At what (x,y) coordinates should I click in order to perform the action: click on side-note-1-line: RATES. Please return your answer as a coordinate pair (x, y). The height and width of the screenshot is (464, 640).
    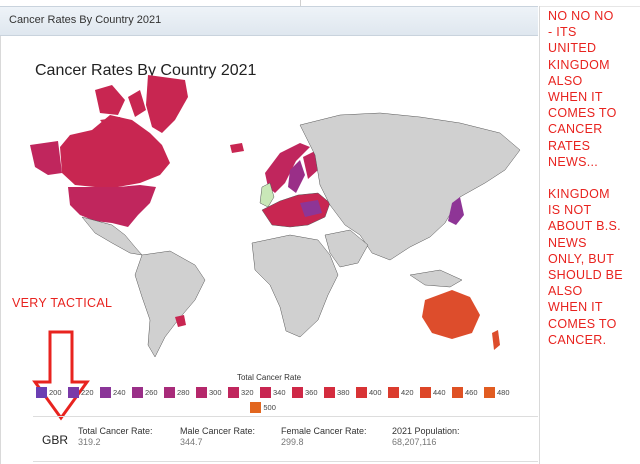
    Looking at the image, I should click on (569, 145).